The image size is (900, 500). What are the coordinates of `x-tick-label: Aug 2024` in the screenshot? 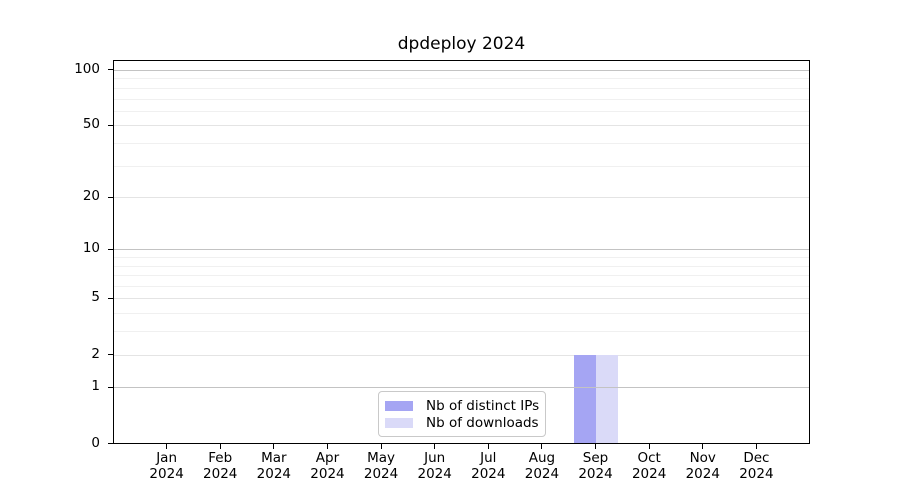 It's located at (542, 466).